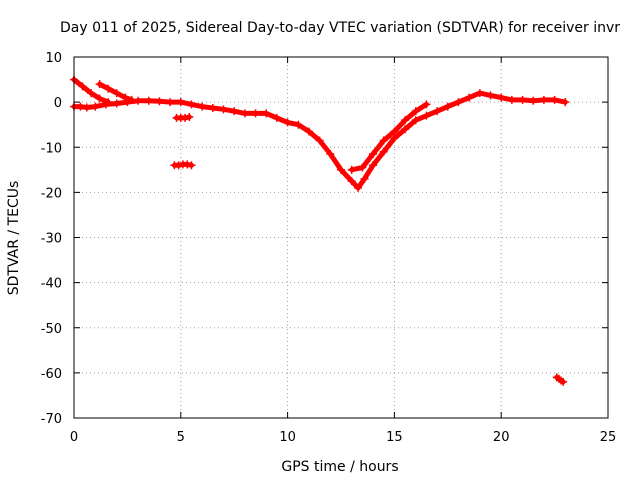 The width and height of the screenshot is (640, 480). Describe the element at coordinates (51, 148) in the screenshot. I see `y-tick-label: -10` at that location.